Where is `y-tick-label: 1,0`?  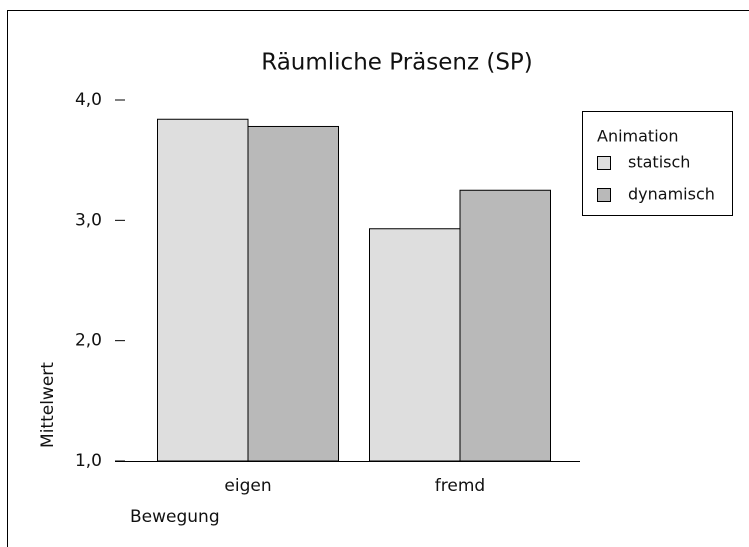
y-tick-label: 1,0 is located at coordinates (88, 461).